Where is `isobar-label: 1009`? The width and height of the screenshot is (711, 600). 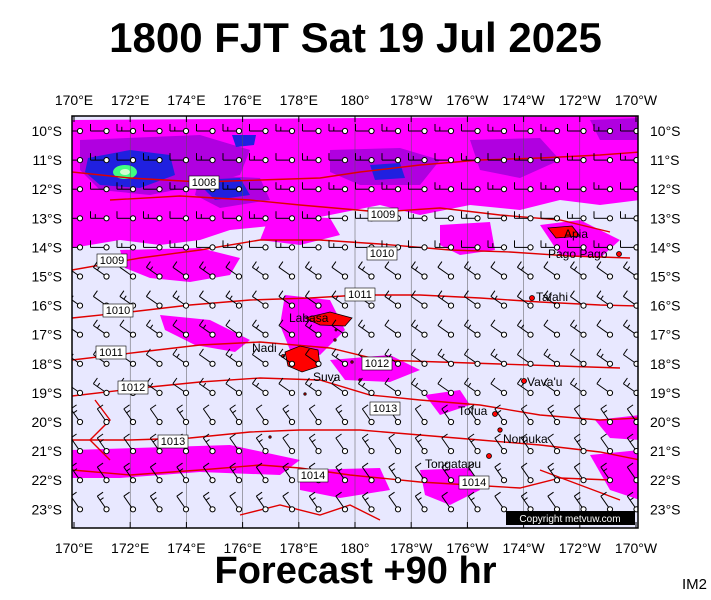
isobar-label: 1009 is located at coordinates (112, 260).